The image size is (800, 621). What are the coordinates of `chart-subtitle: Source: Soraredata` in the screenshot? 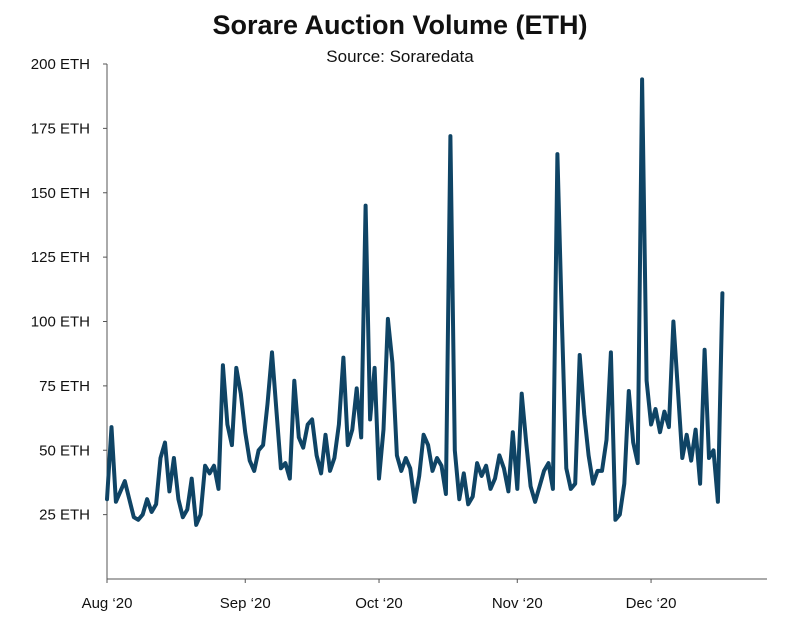 It's located at (400, 56).